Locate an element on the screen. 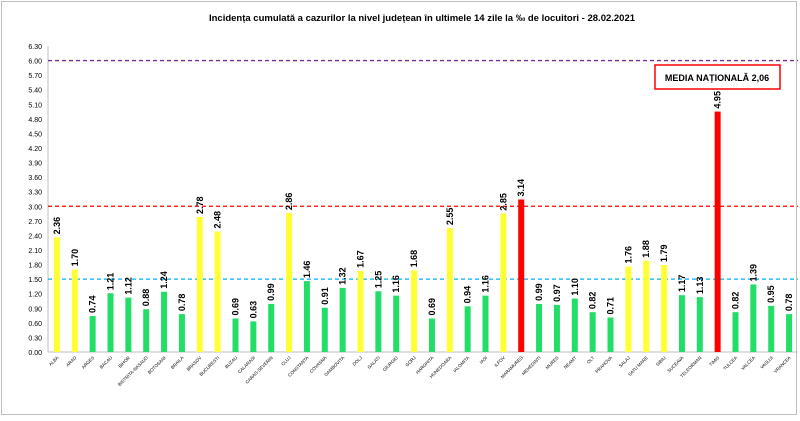  bar-value-label: 1.88 is located at coordinates (646, 249).